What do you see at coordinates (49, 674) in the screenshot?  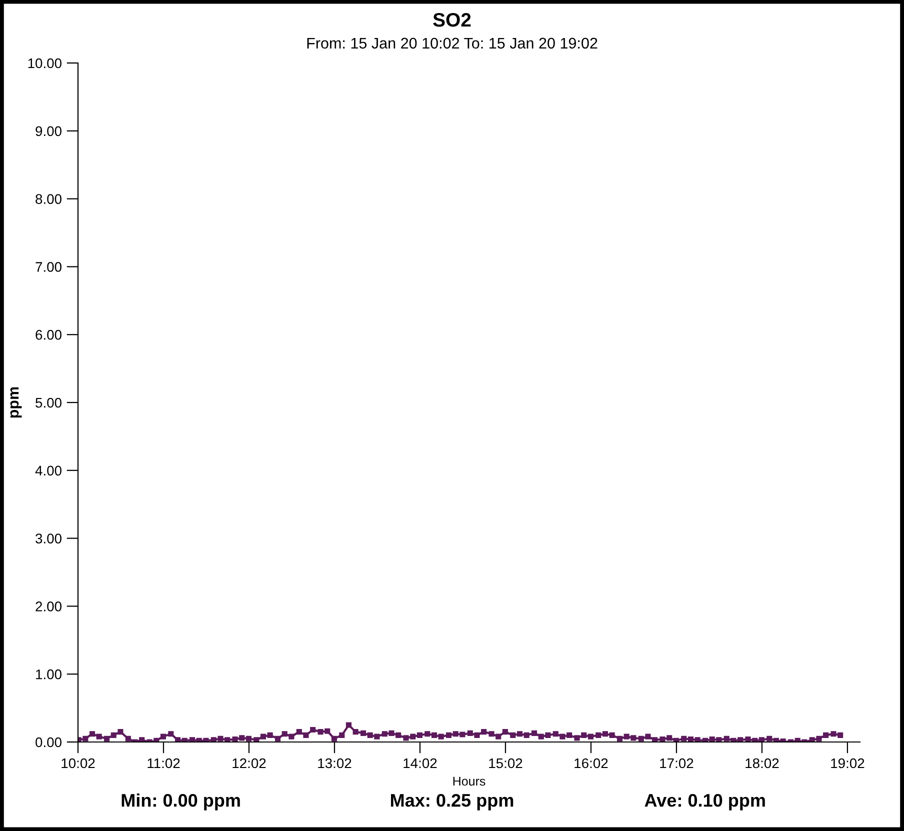 I see `y-tick-label: 1.00` at bounding box center [49, 674].